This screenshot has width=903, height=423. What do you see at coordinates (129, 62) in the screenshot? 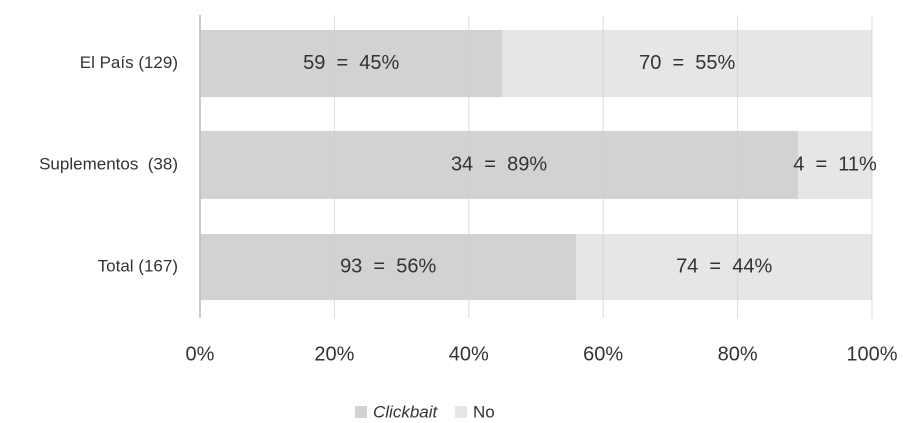
I see `category-label: El País (129)` at bounding box center [129, 62].